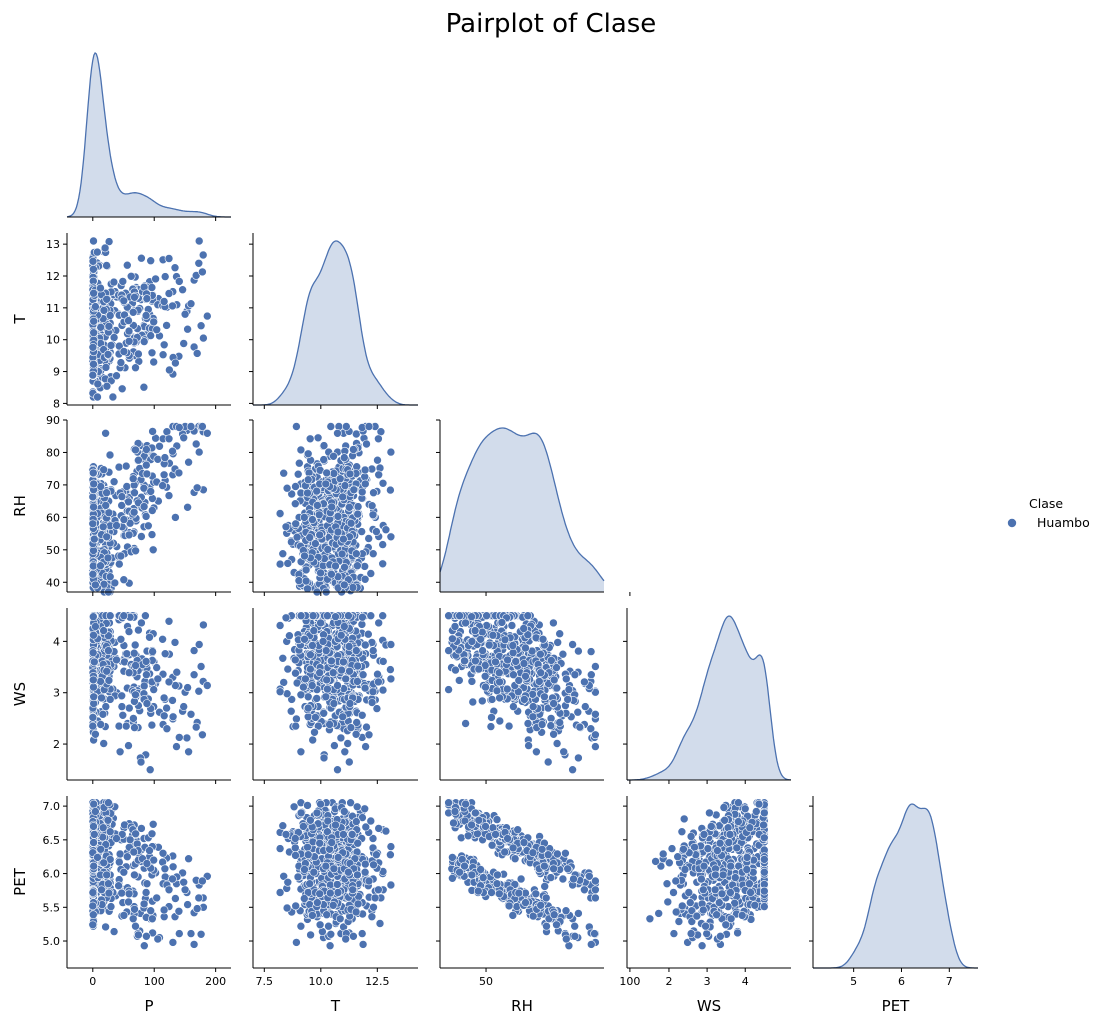 This screenshot has width=1107, height=1027. Describe the element at coordinates (56, 372) in the screenshot. I see `y-tick-label: 9` at that location.